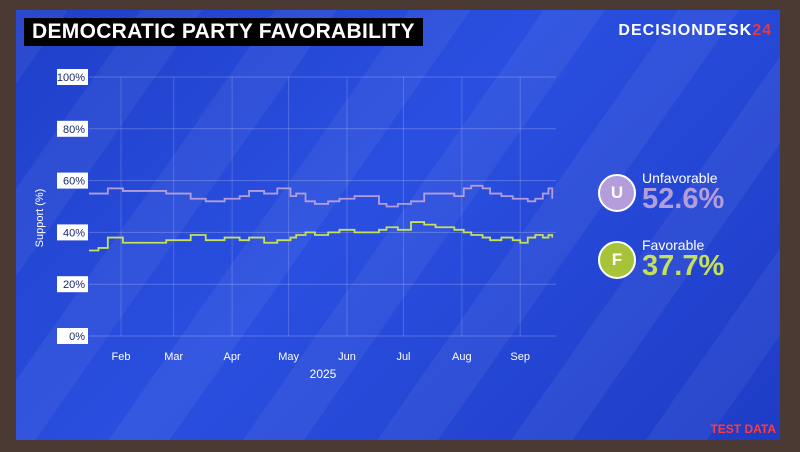 The width and height of the screenshot is (800, 452). I want to click on y-tick-label: 60%, so click(74, 182).